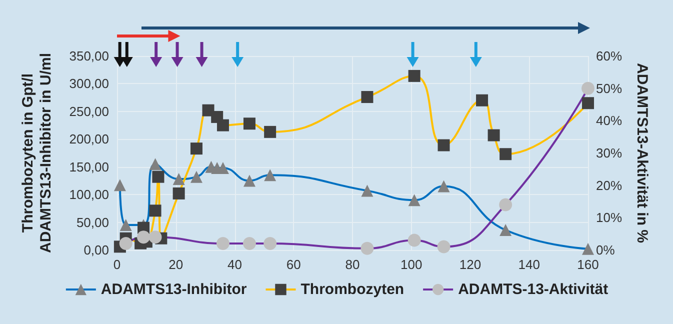  I want to click on legend-label: Thrombozyten, so click(352, 289).